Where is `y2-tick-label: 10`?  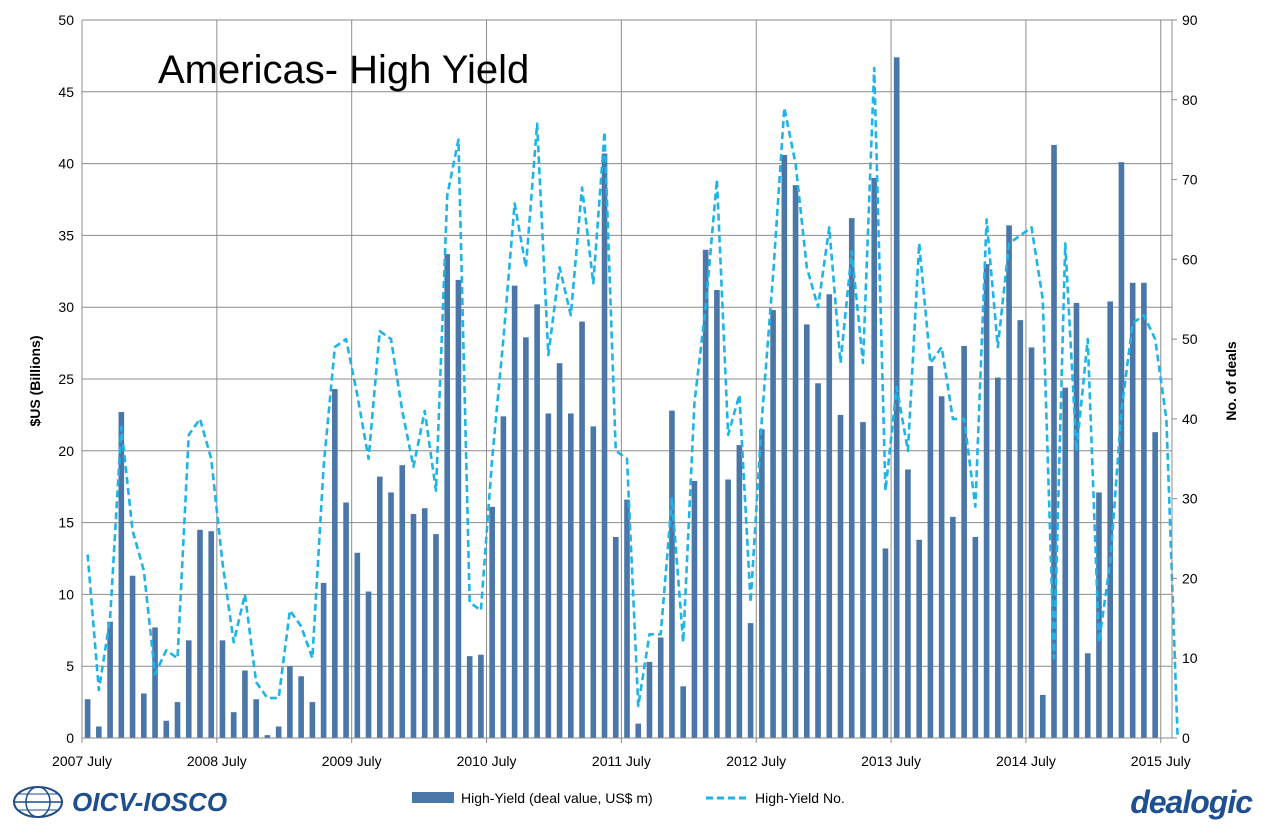 y2-tick-label: 10 is located at coordinates (1190, 658).